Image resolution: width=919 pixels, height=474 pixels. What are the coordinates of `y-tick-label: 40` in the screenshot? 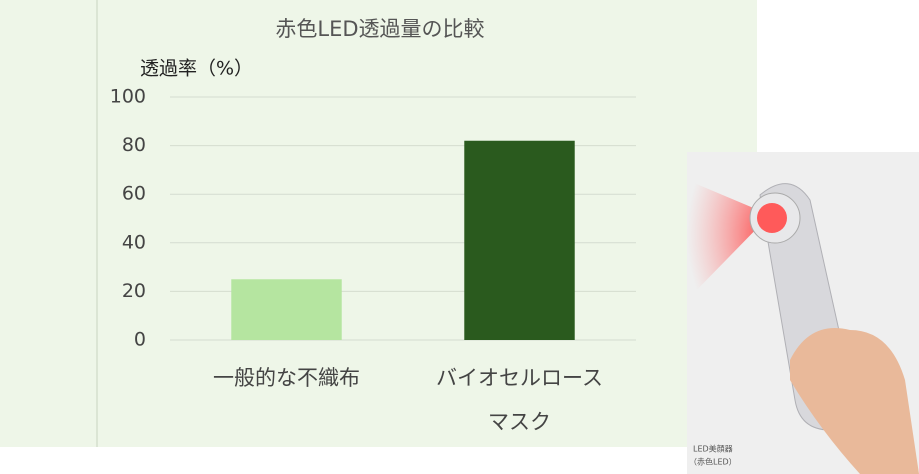 It's located at (134, 242).